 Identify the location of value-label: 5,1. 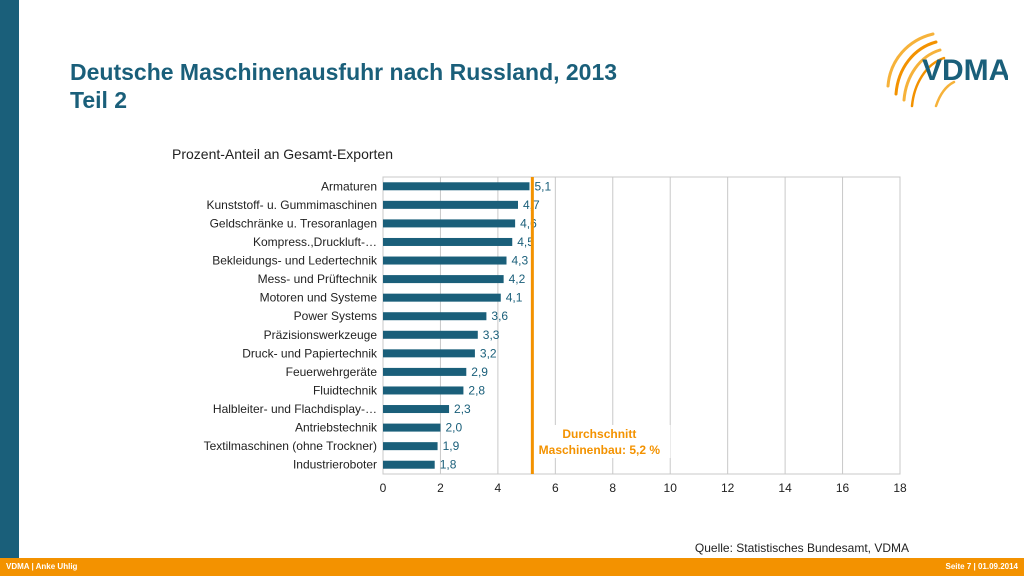
(542, 186).